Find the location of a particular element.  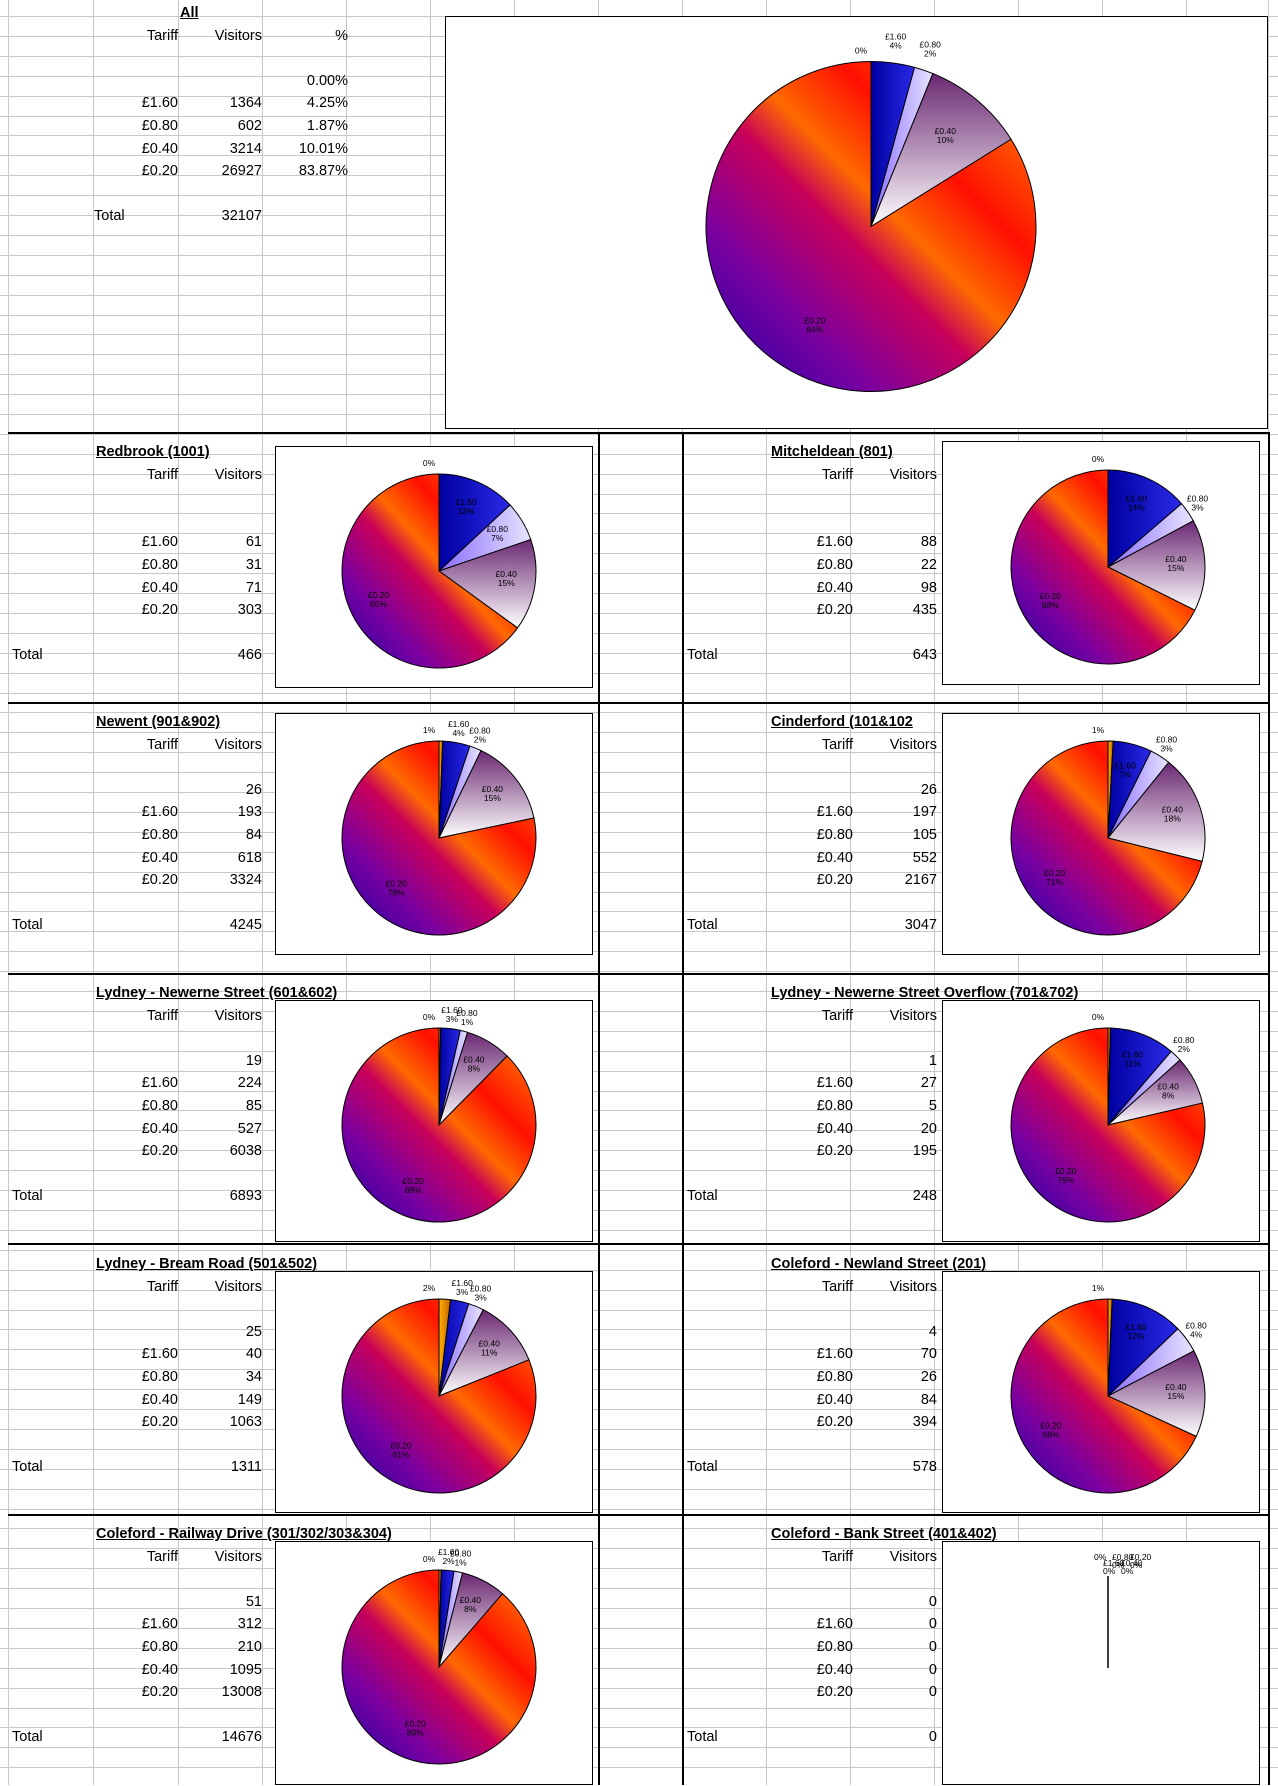

pie-slice-label: 11% is located at coordinates (489, 1352).